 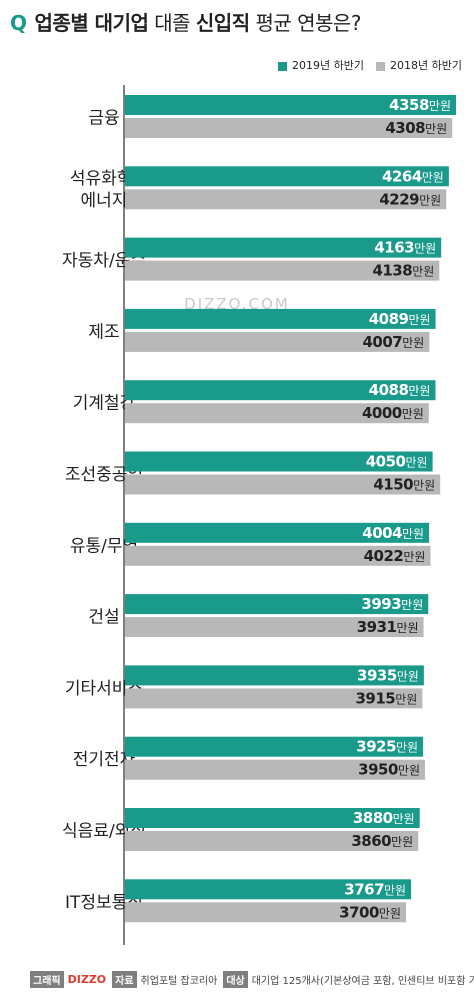 I want to click on legend-item-2019: 2019년 하반기, so click(x=321, y=66).